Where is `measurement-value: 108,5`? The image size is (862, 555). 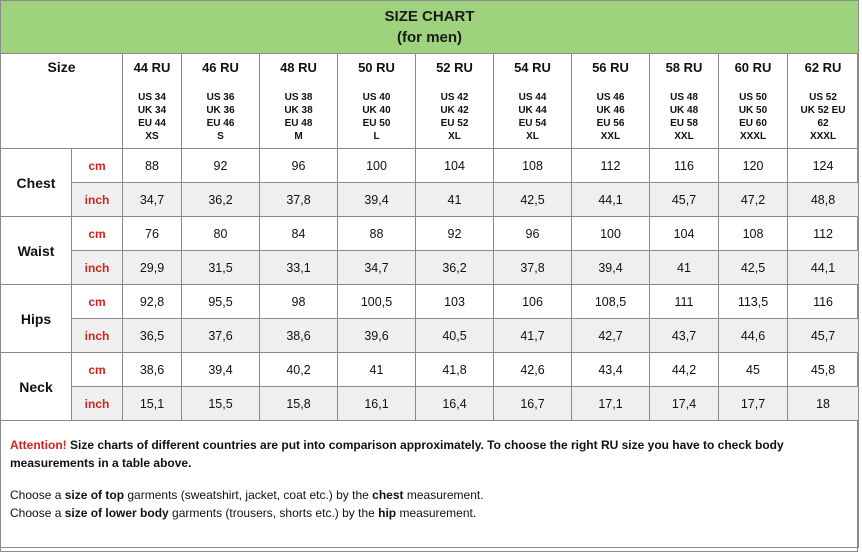
measurement-value: 108,5 is located at coordinates (610, 301).